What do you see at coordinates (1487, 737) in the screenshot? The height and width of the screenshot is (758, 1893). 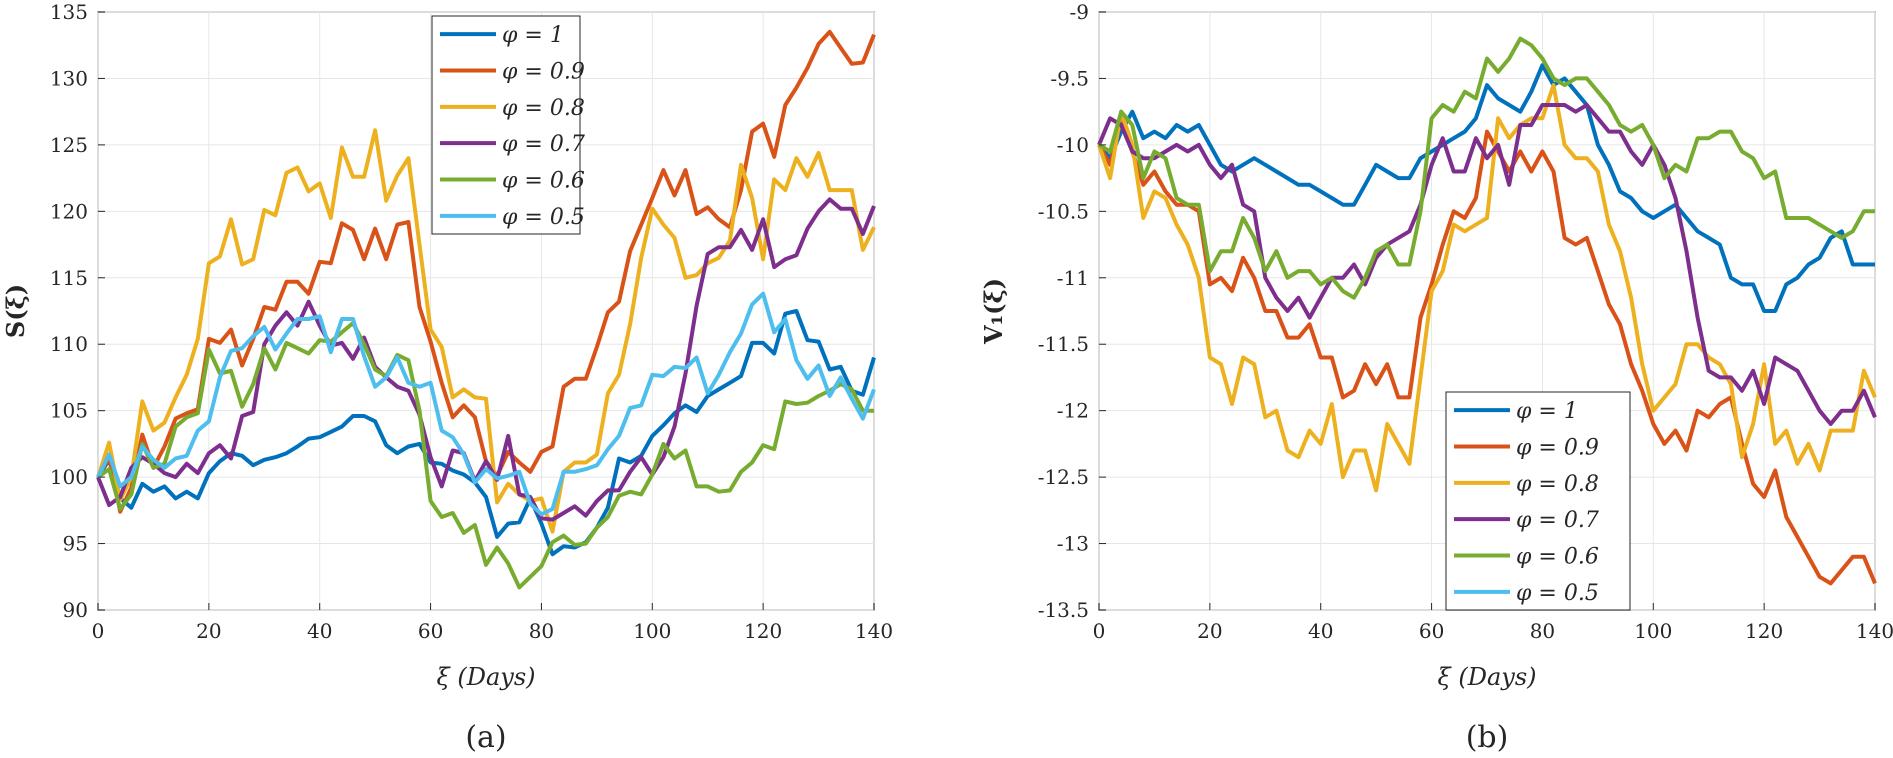 I see `panel-label-b: (b)` at bounding box center [1487, 737].